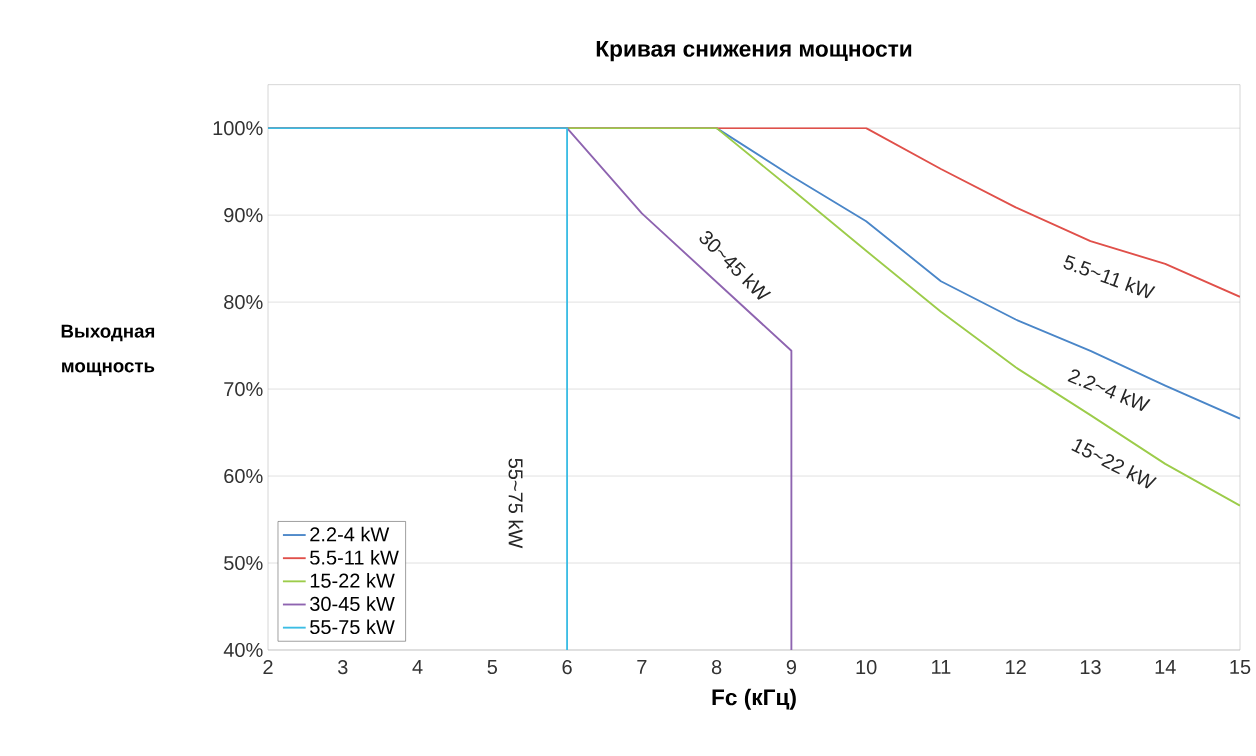 This screenshot has width=1256, height=756. I want to click on annotation: 5.5~11 kW, so click(1109, 277).